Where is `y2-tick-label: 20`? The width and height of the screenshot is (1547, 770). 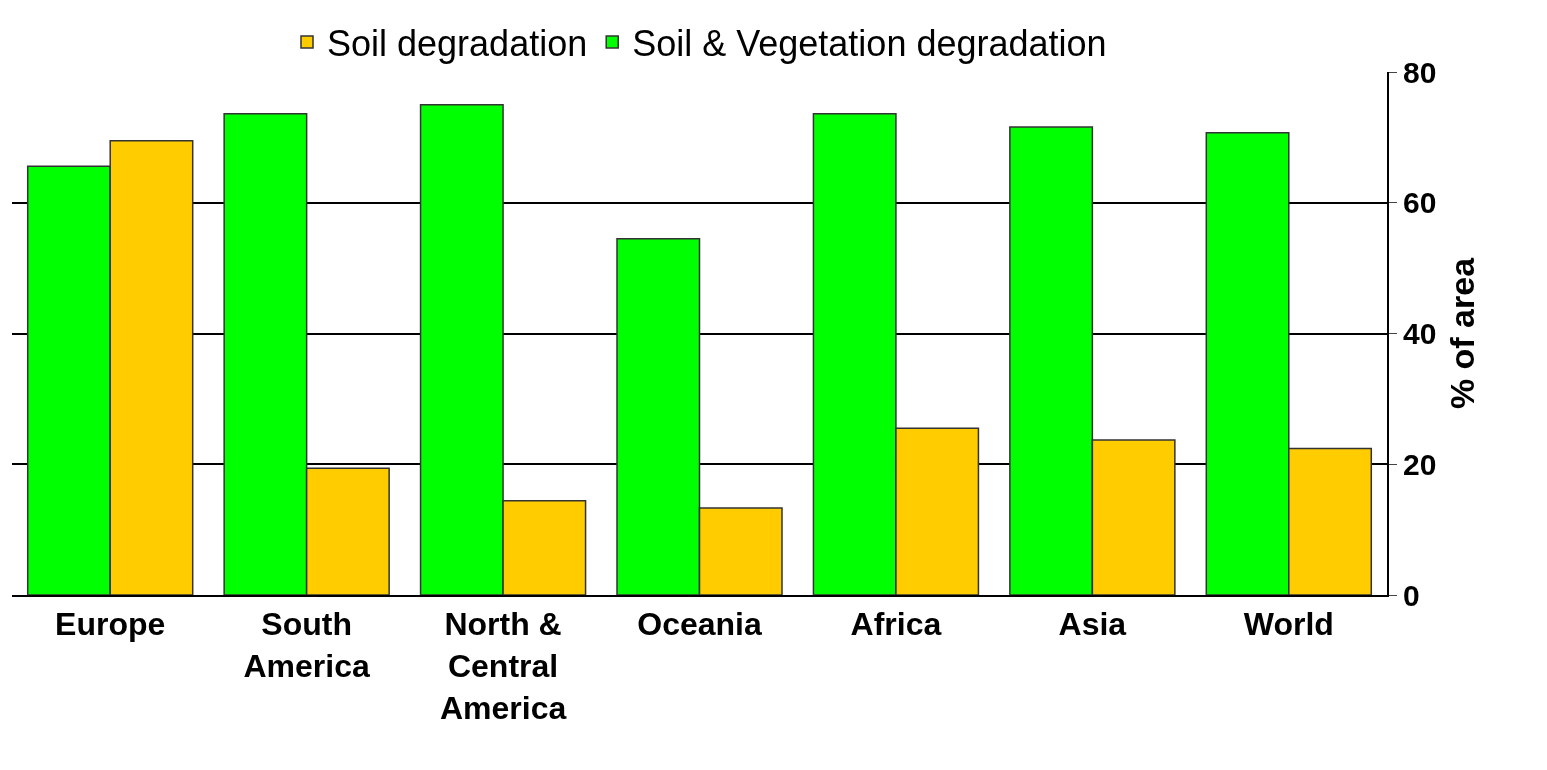 y2-tick-label: 20 is located at coordinates (1420, 464).